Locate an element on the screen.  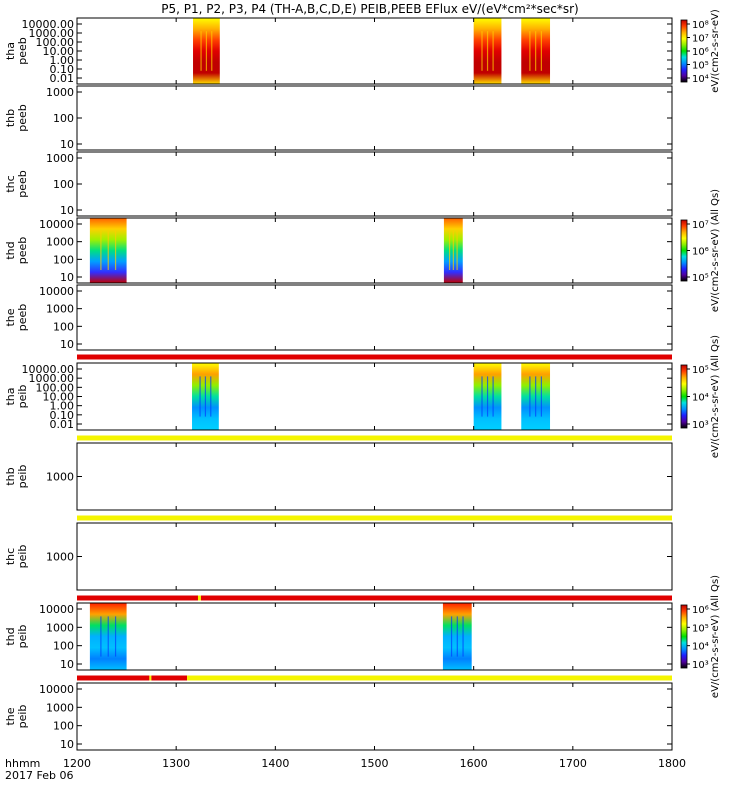
panel-the-peib: 10000 1000 100 10 the peib is located at coordinates (338, 716).